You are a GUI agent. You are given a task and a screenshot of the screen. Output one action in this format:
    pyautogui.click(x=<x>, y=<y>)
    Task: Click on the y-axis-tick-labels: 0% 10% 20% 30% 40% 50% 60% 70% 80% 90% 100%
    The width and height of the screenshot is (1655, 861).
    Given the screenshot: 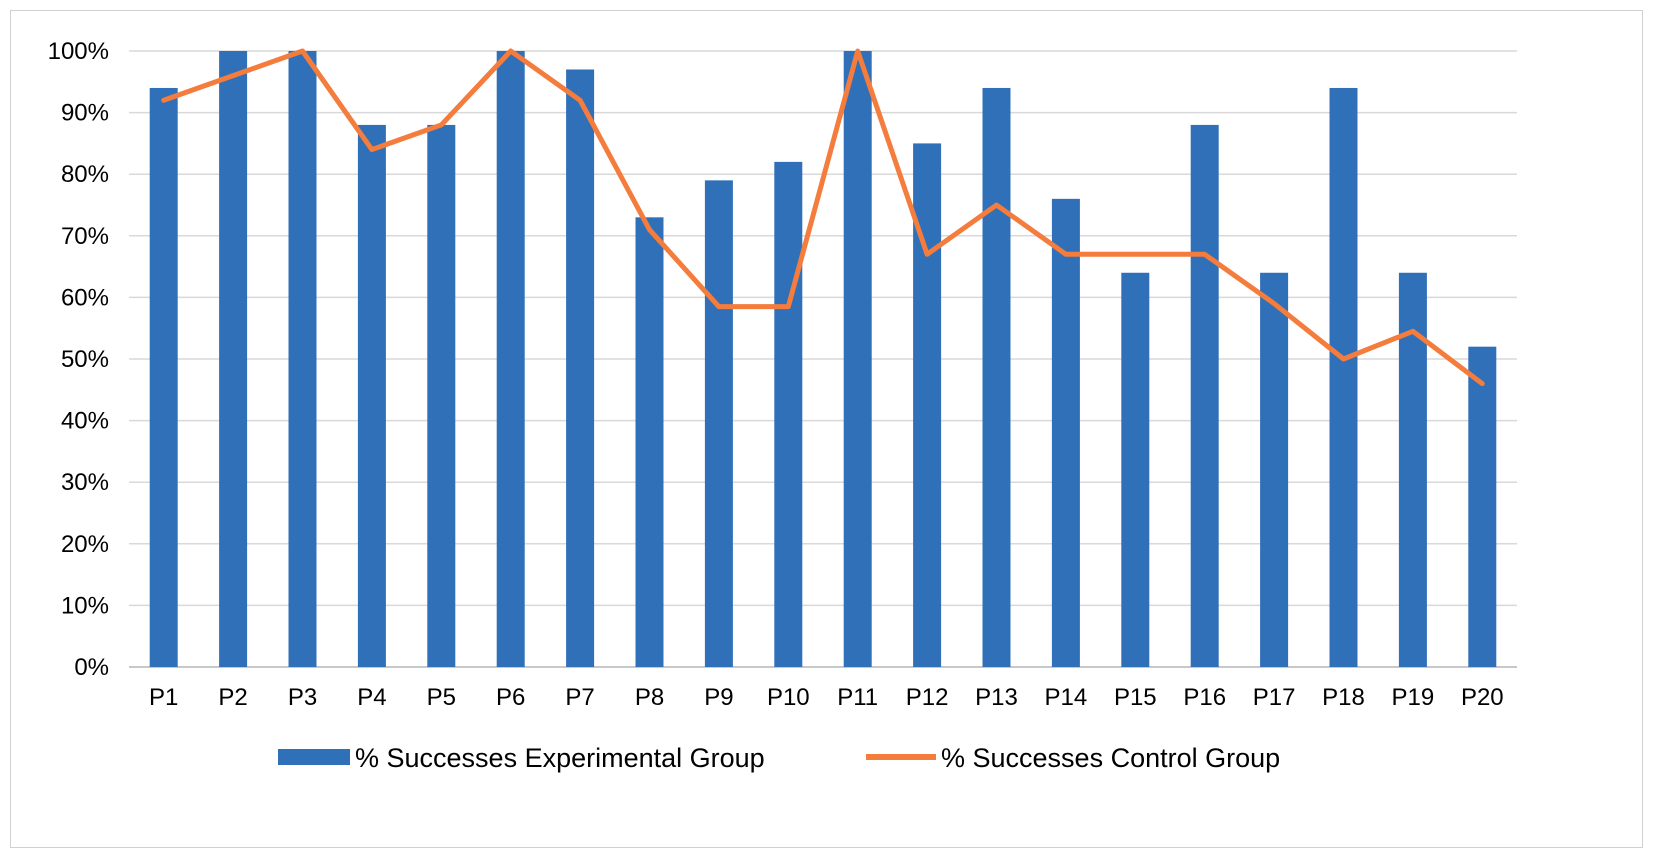 What is the action you would take?
    pyautogui.click(x=78, y=359)
    